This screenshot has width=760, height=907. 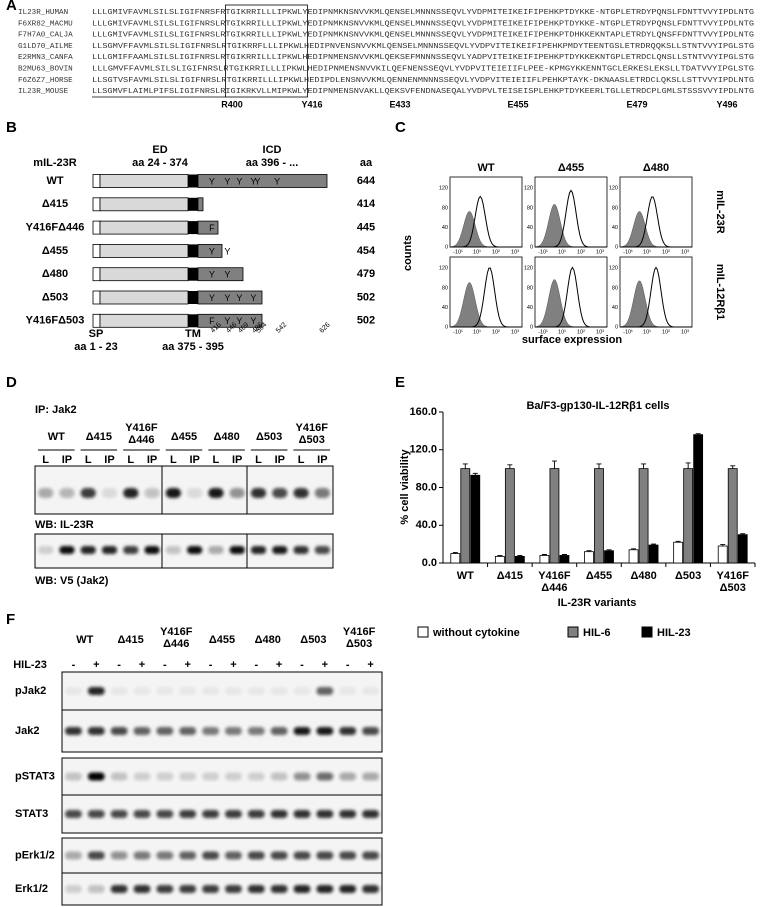 What do you see at coordinates (237, 460) in the screenshot?
I see `lane-label: IP` at bounding box center [237, 460].